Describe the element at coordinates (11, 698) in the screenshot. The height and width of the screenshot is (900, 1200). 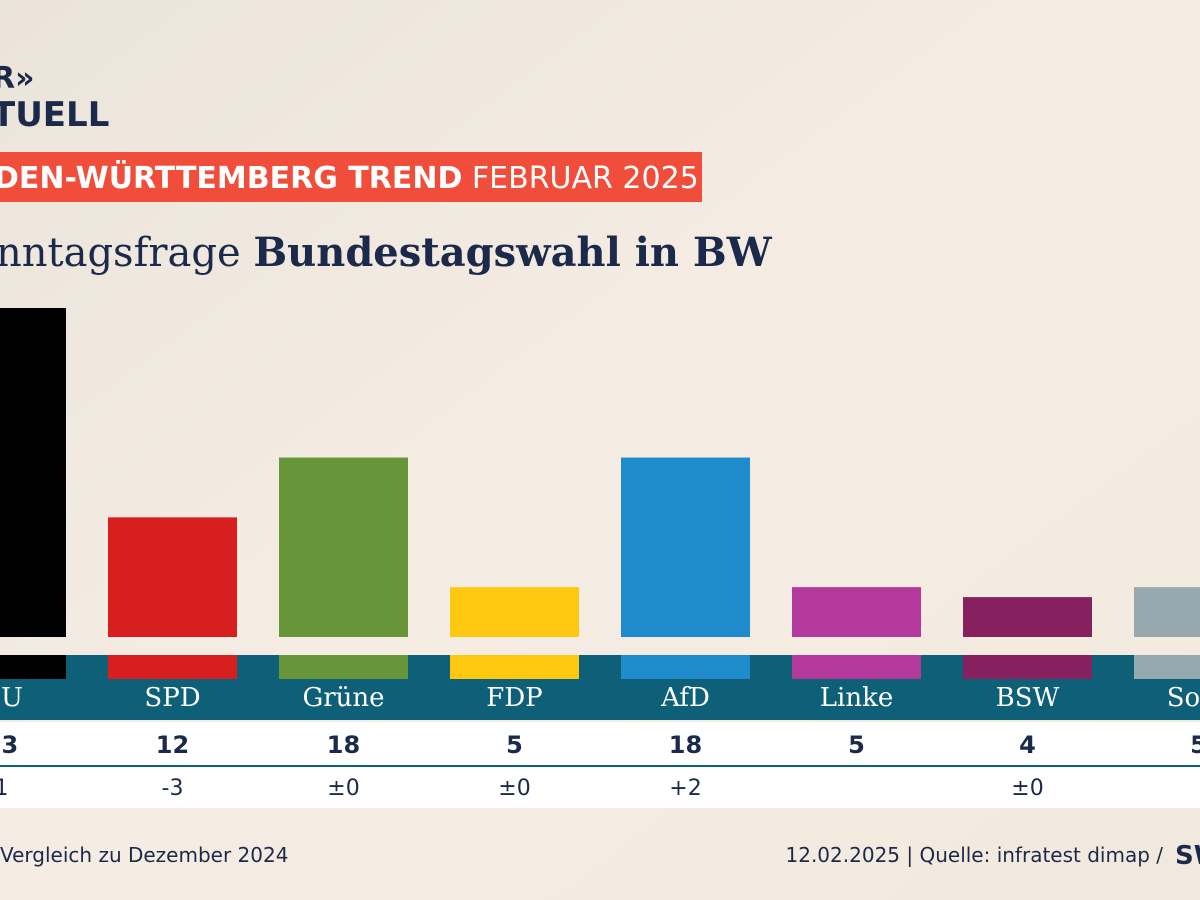
I see `category-label: DU` at that location.